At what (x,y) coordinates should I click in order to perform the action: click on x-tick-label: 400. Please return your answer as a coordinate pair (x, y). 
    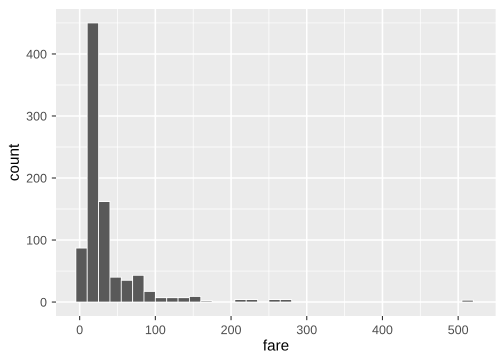
    Looking at the image, I should click on (382, 329).